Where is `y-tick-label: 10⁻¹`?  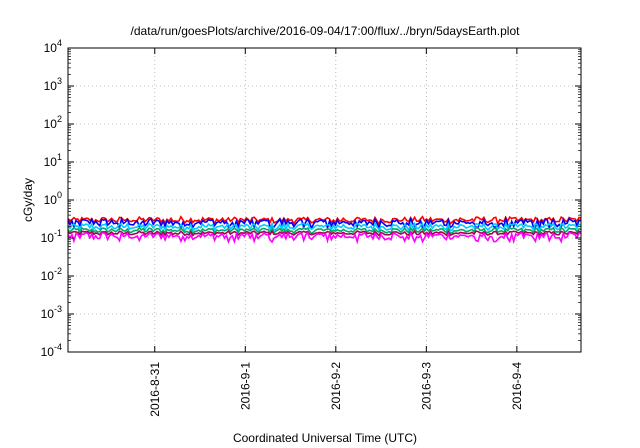
y-tick-label: 10⁻¹ is located at coordinates (51, 236).